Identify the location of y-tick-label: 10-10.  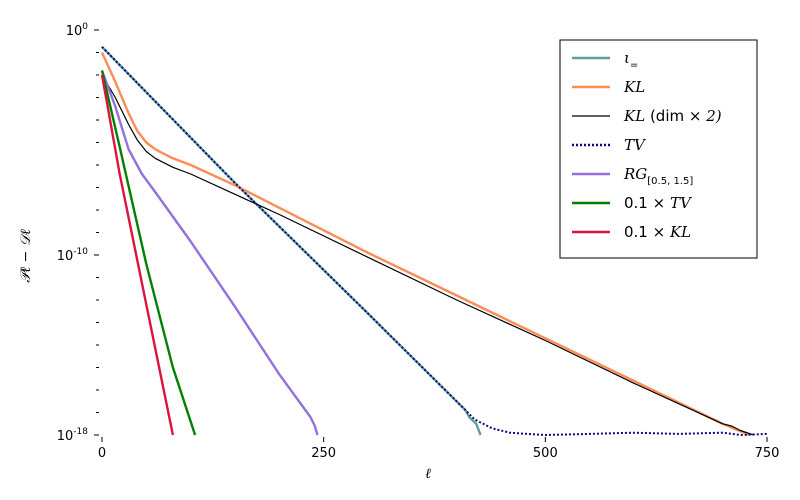
(73, 255).